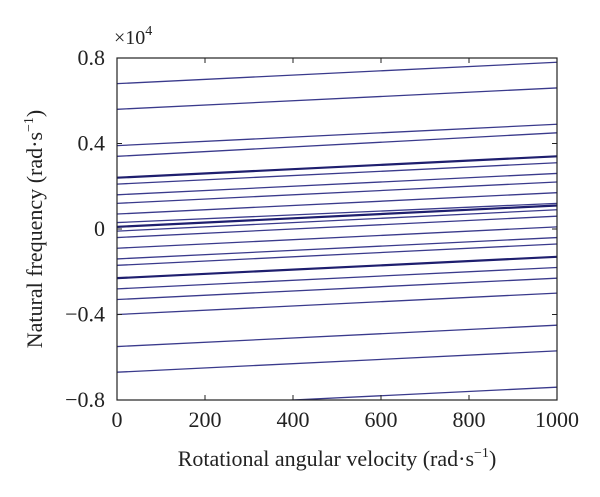 The image size is (600, 497). What do you see at coordinates (117, 419) in the screenshot?
I see `x-tick-label: 0` at bounding box center [117, 419].